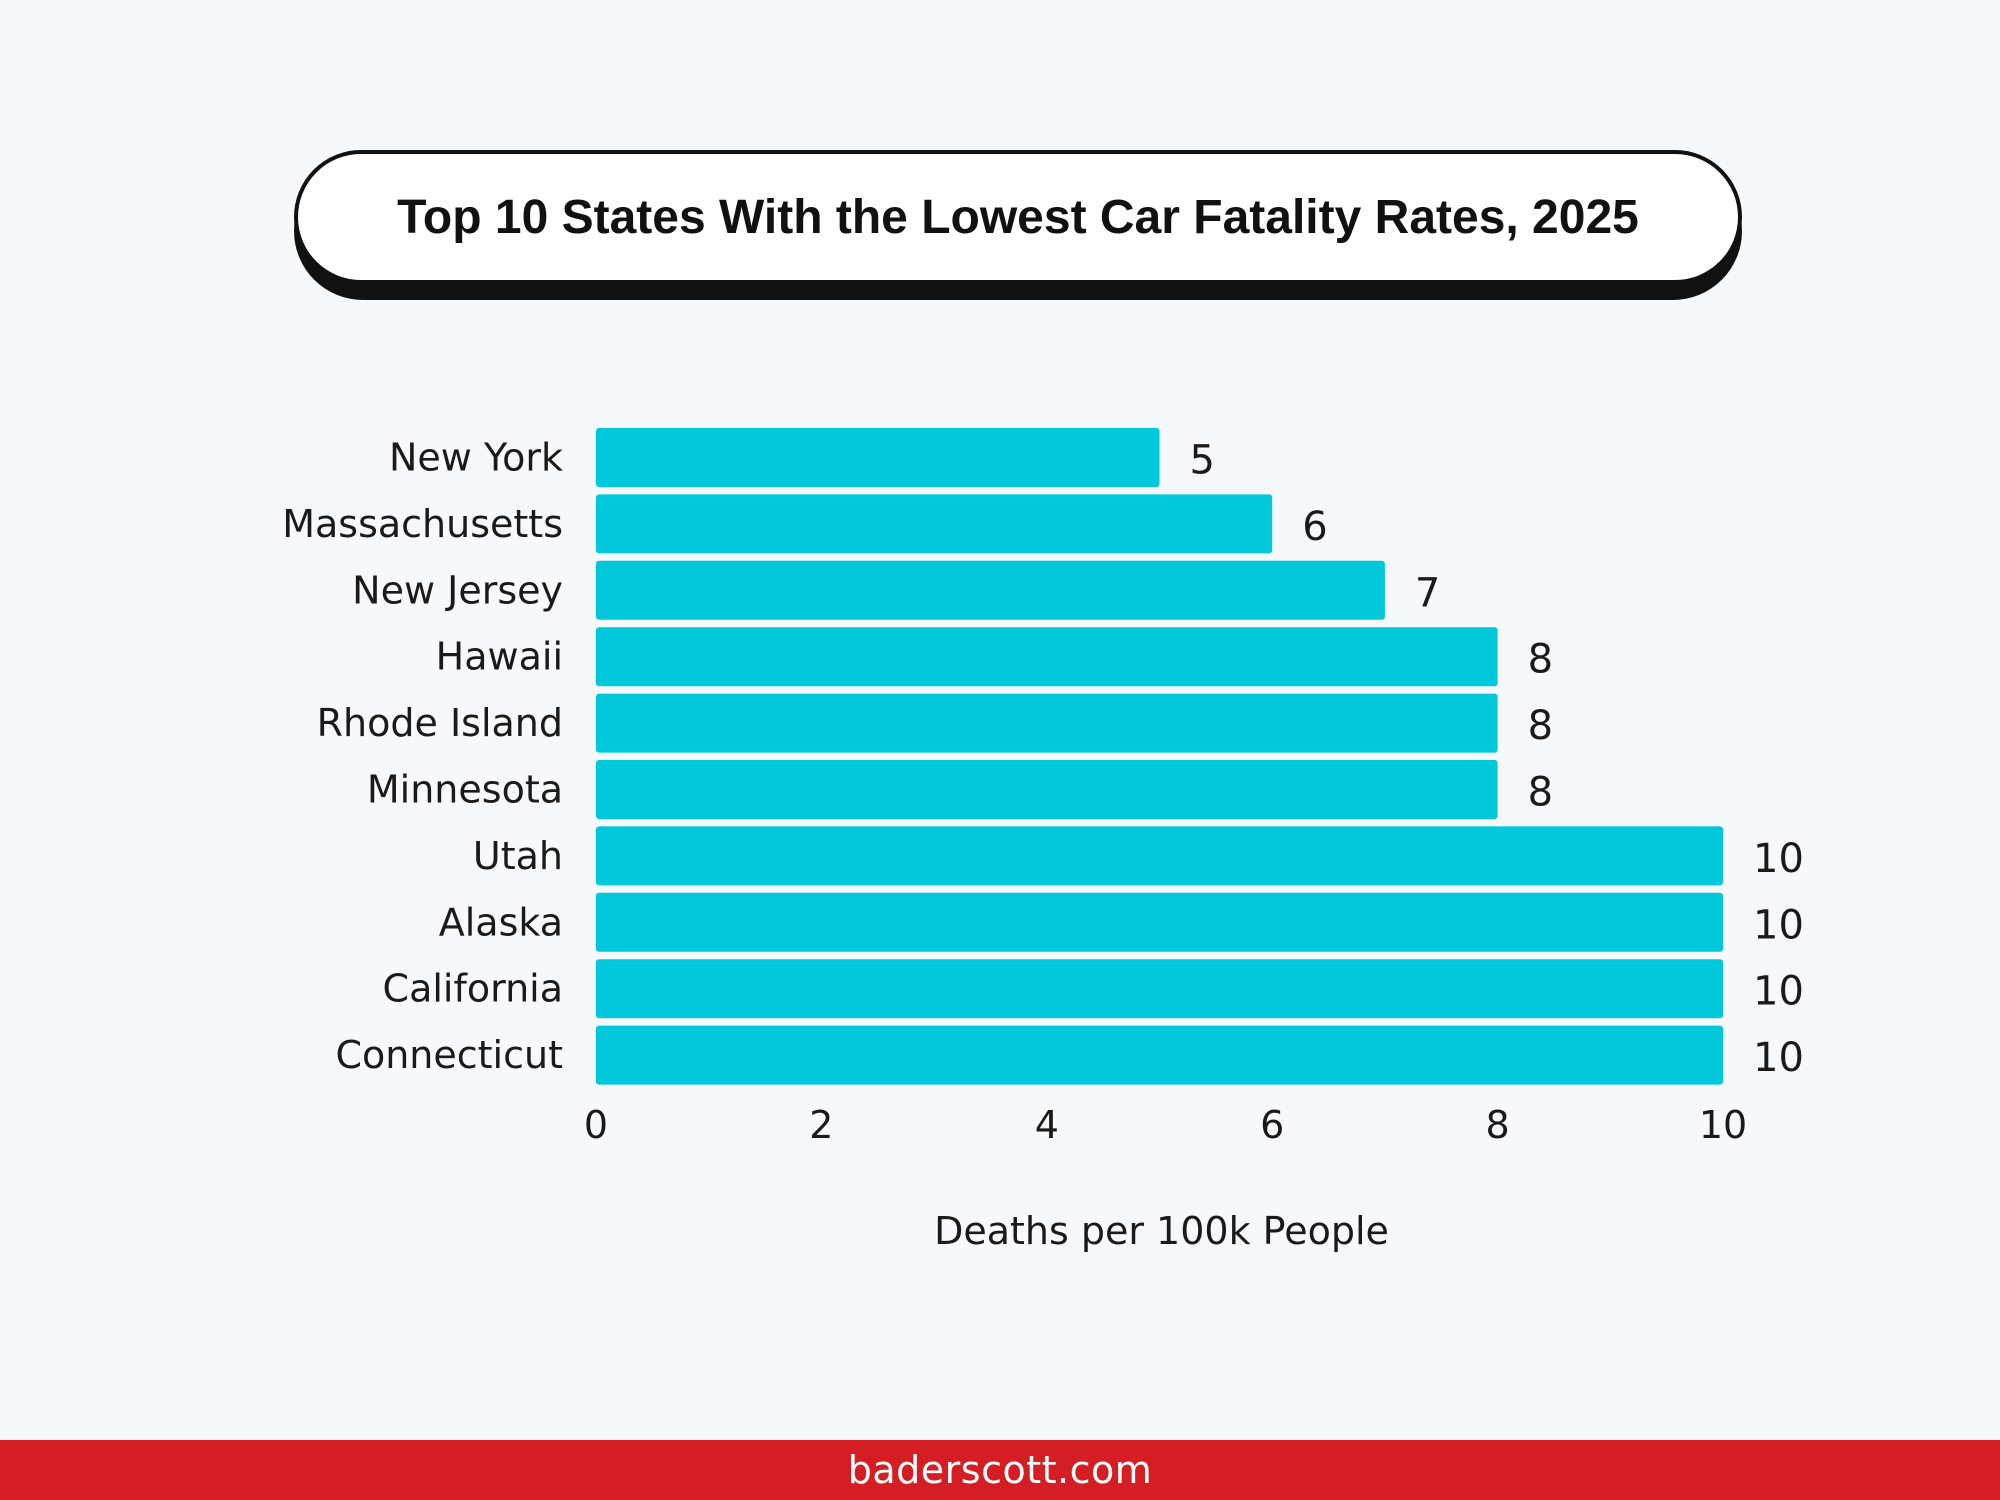  I want to click on data-label: 7, so click(1427, 593).